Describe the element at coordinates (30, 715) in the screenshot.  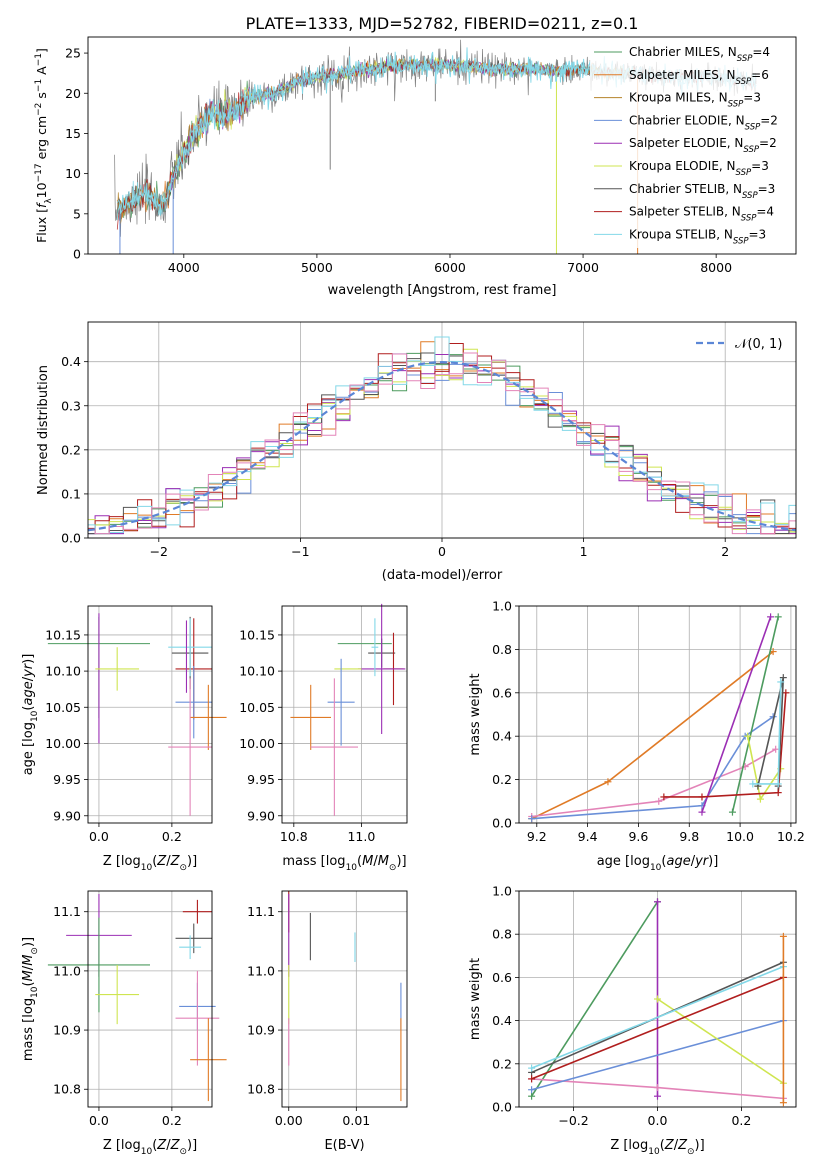
I see `y-axis-label: age [log10(age/yr)]` at that location.